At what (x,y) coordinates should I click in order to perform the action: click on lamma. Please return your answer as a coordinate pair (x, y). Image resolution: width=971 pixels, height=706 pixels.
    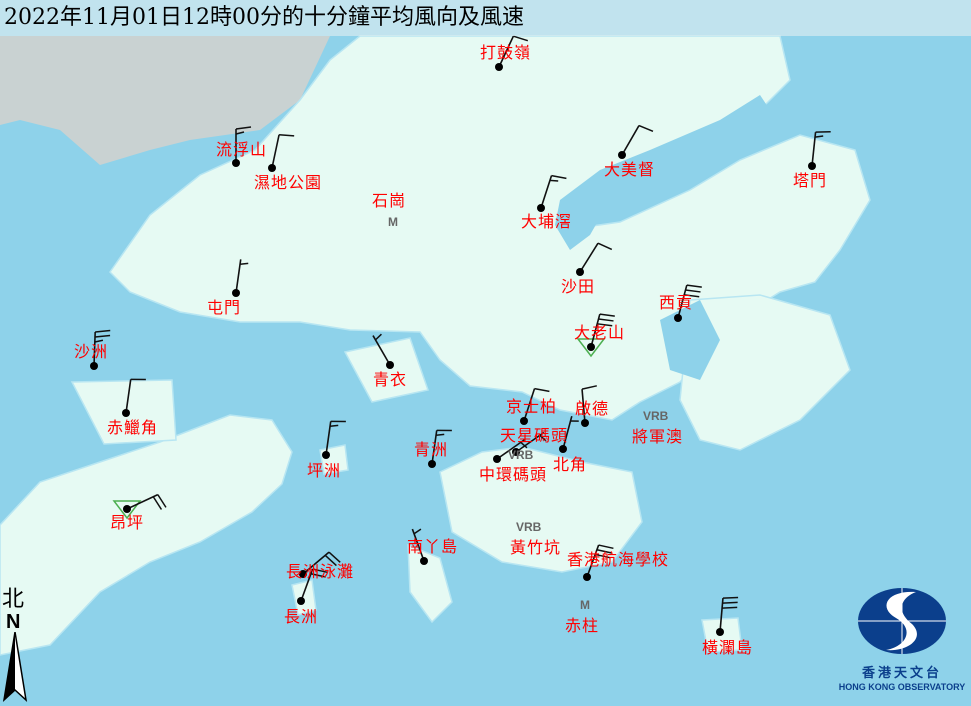
    Looking at the image, I should click on (430, 583).